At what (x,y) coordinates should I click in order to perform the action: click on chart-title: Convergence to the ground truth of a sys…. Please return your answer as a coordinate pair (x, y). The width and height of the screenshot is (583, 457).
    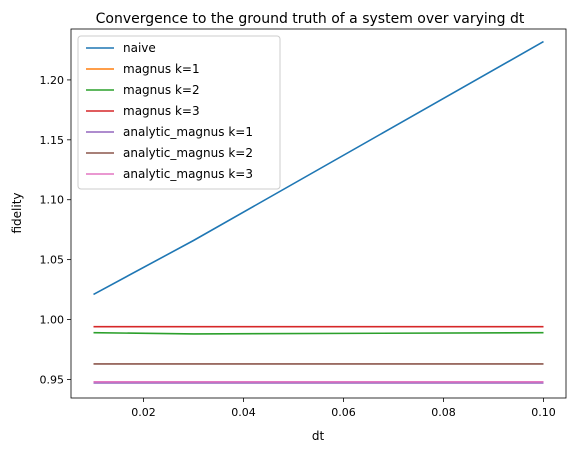
    Looking at the image, I should click on (310, 19).